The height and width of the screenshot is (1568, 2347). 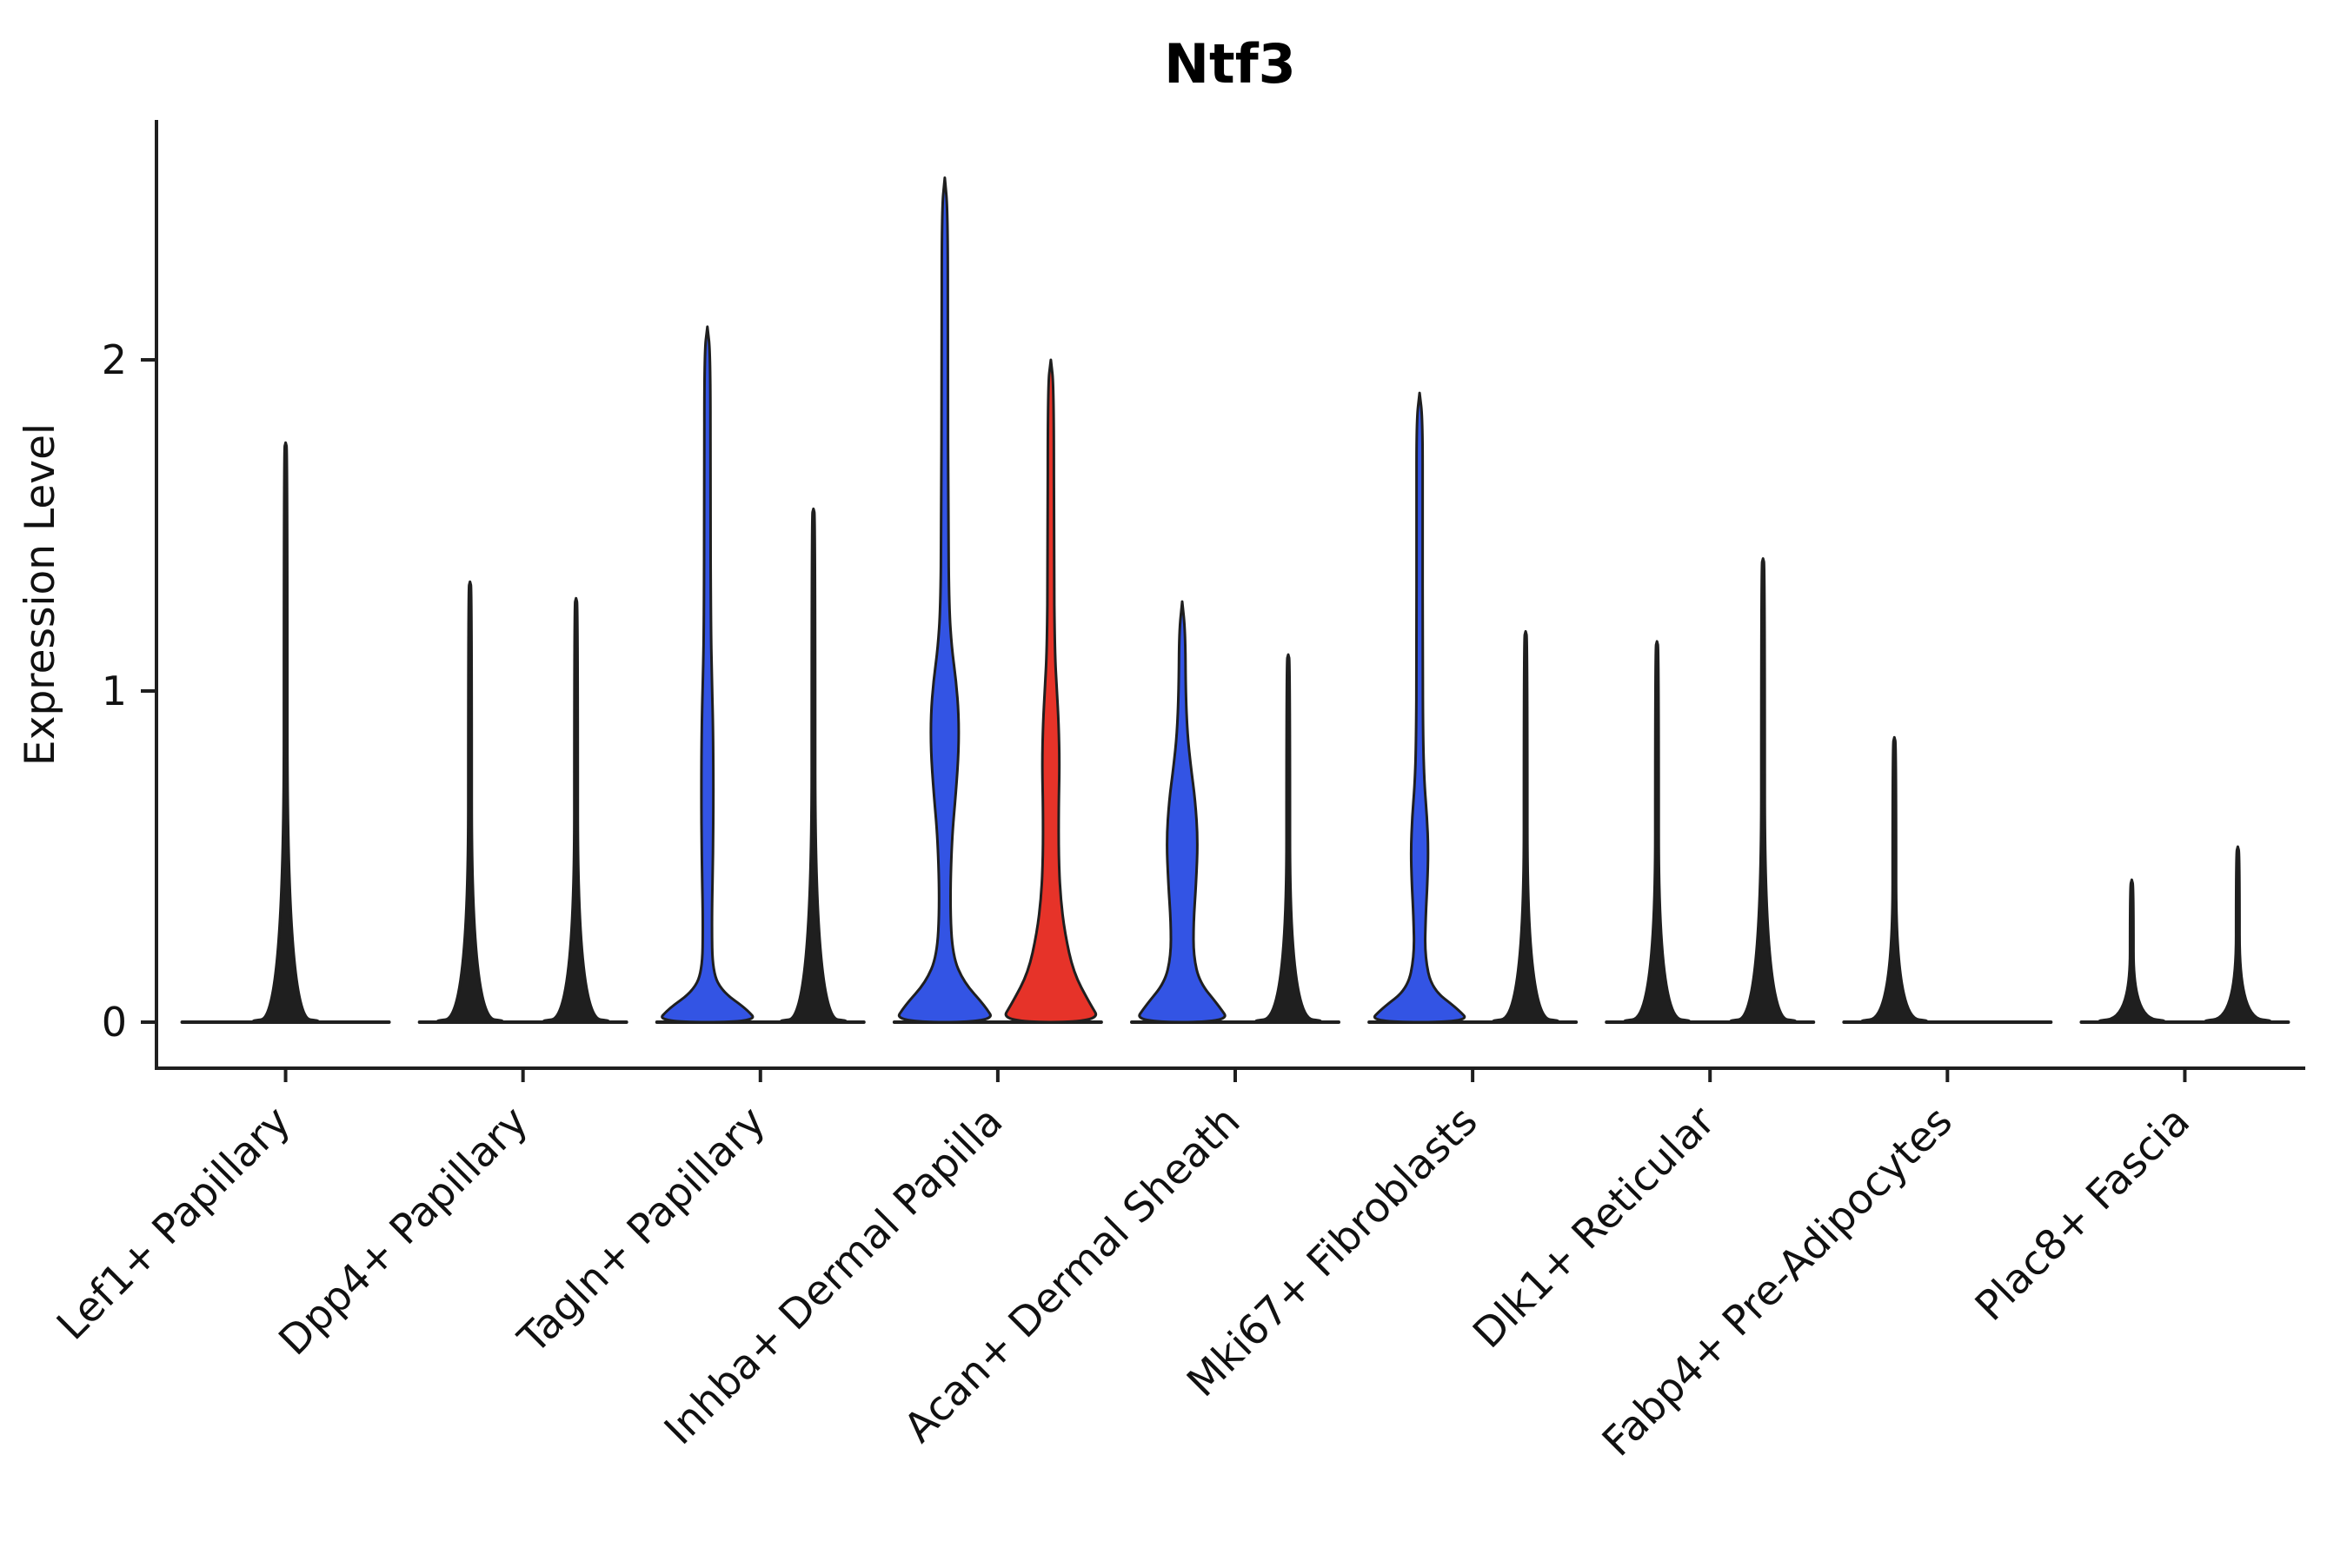 I want to click on y-axis-ticks: 0 1 2, so click(x=129, y=691).